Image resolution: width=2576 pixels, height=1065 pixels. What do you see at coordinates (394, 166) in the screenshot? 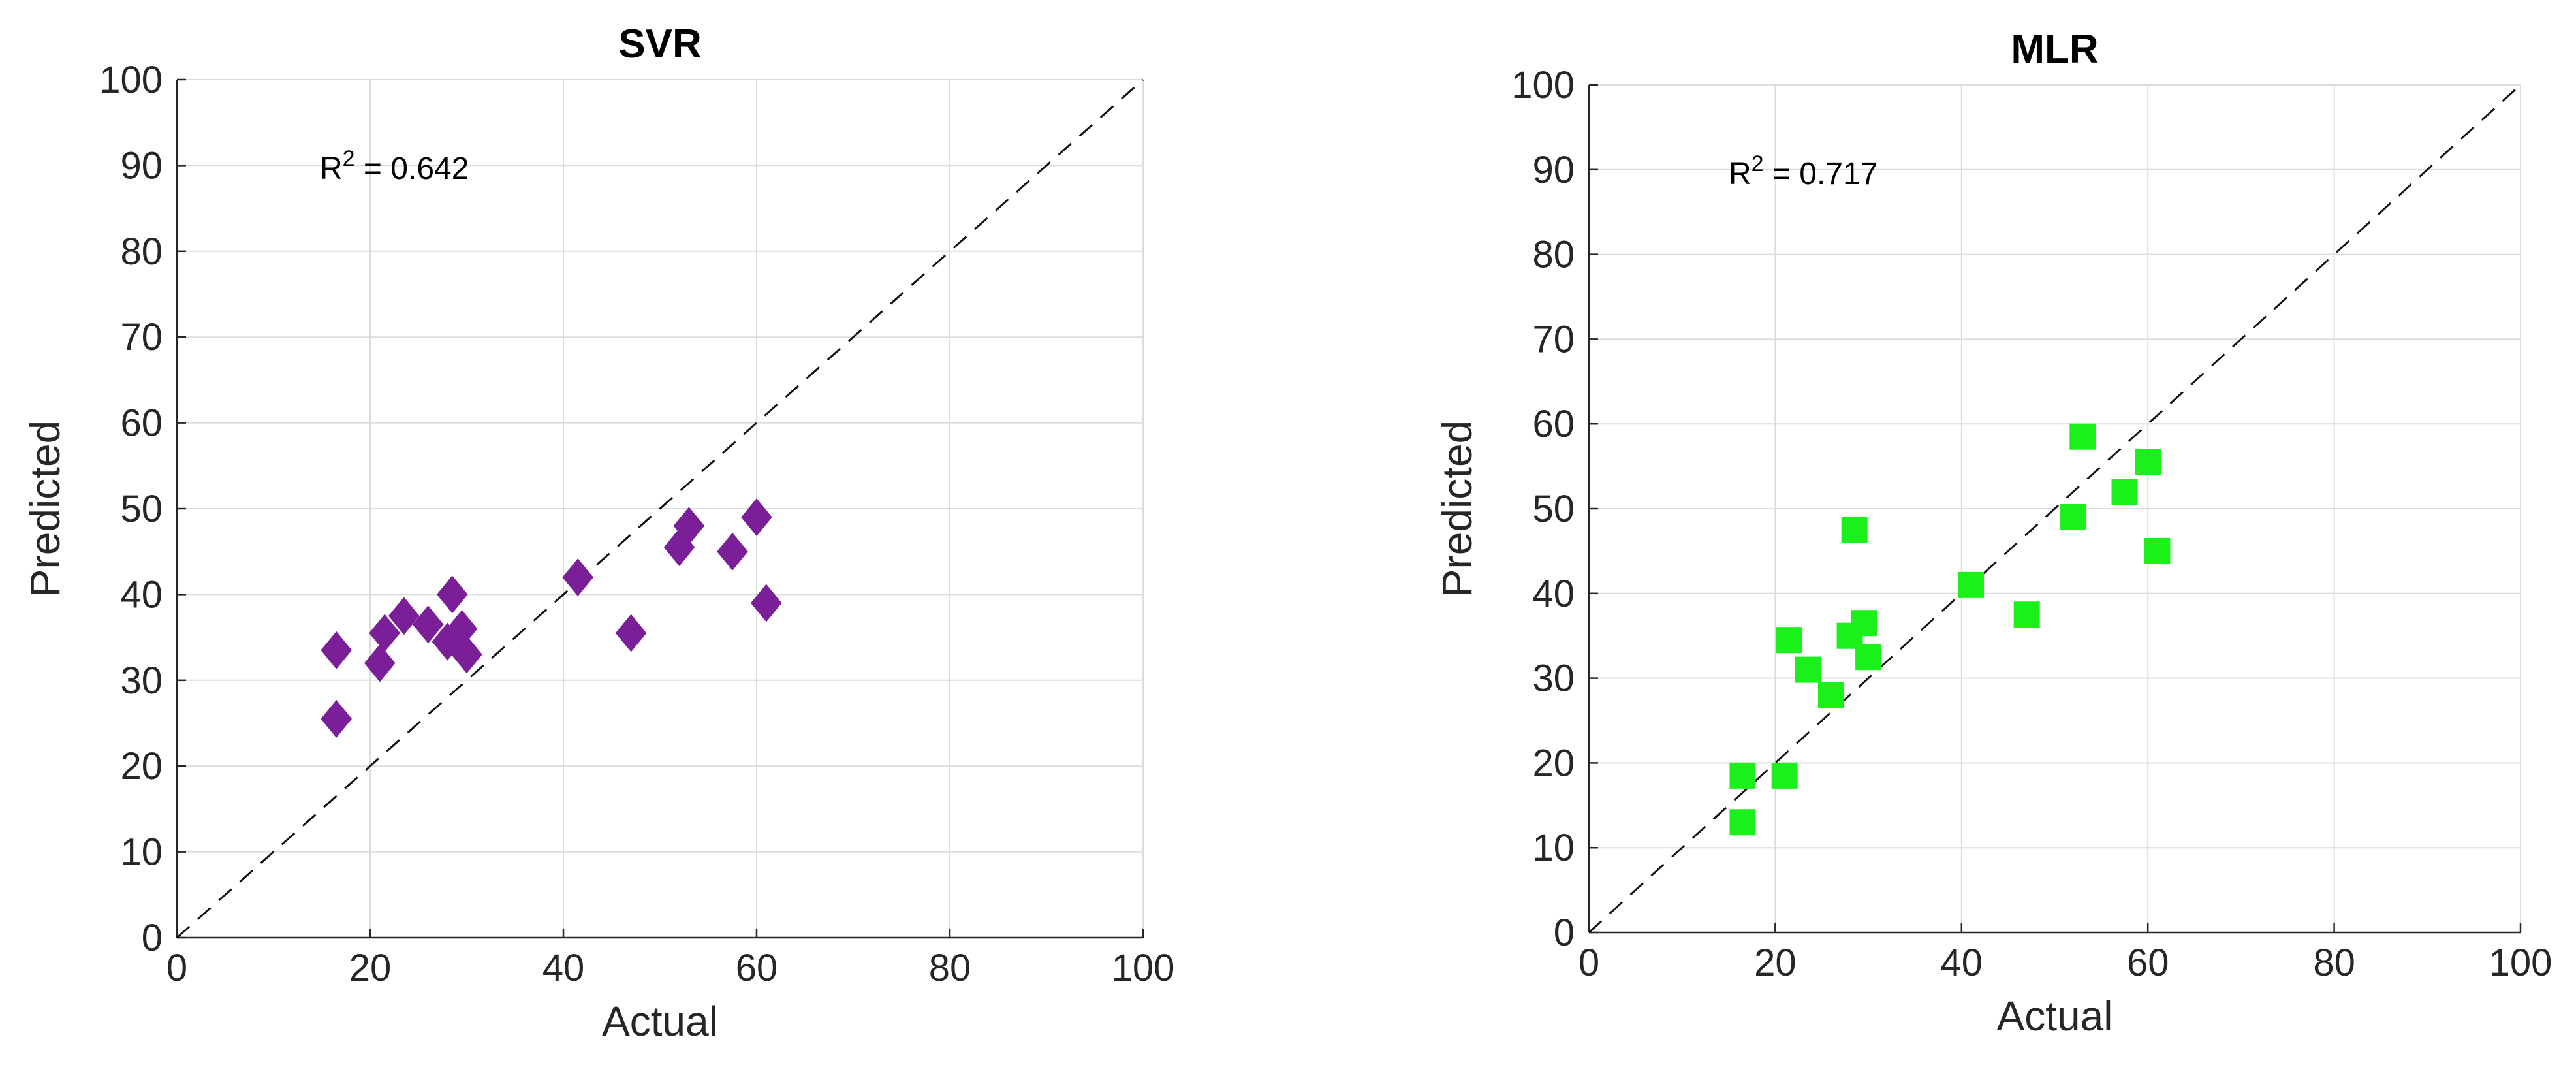
I see `r-squared-annotation: R2 = 0.642` at bounding box center [394, 166].